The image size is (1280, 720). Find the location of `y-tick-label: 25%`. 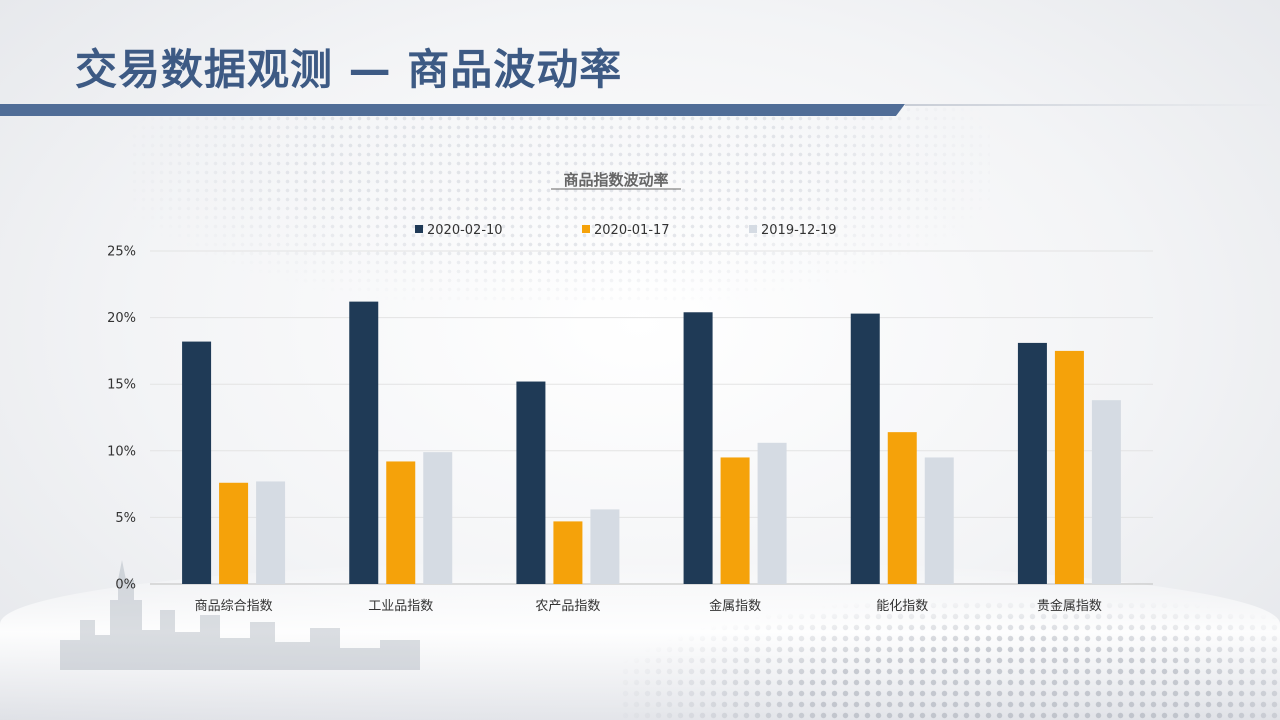

y-tick-label: 25% is located at coordinates (121, 252).